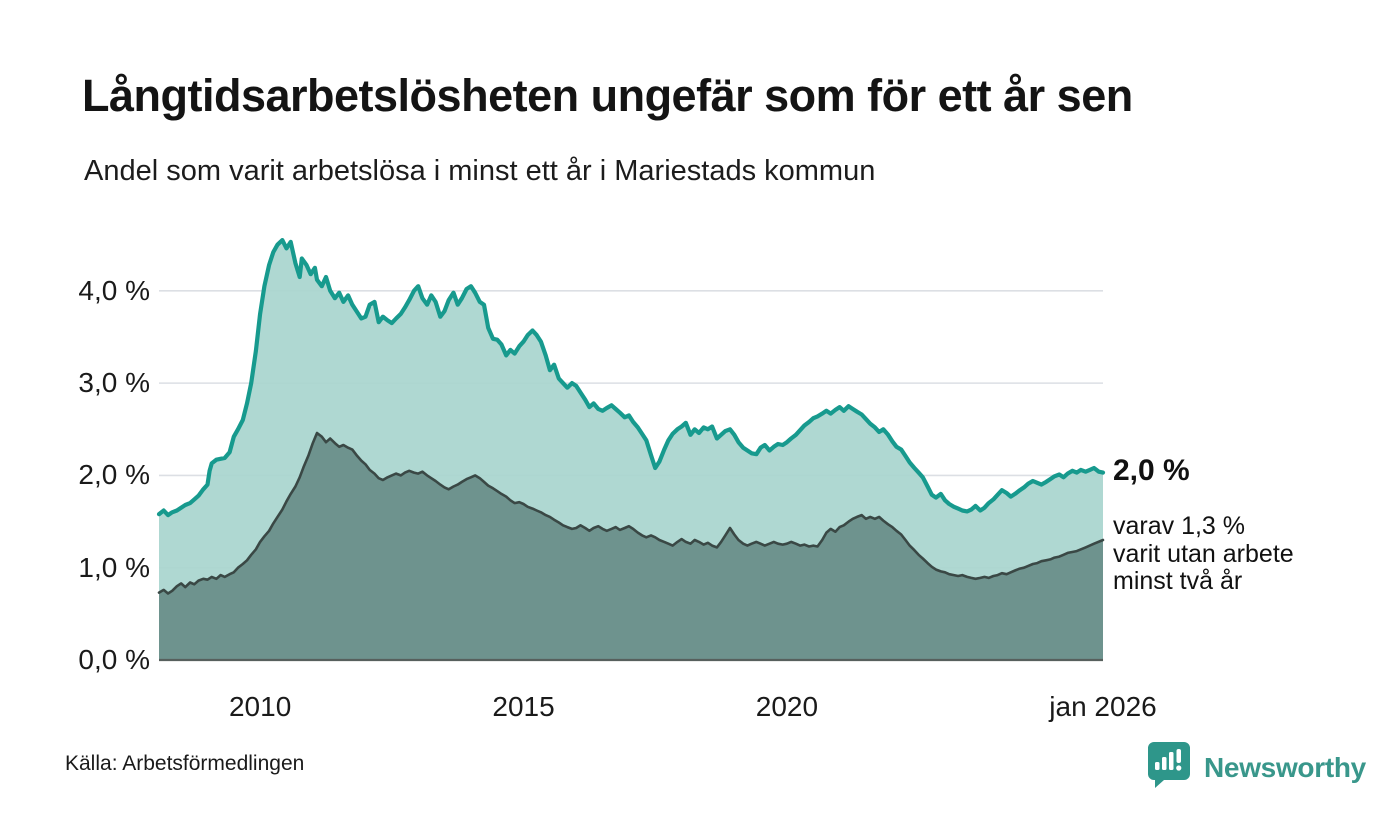 The height and width of the screenshot is (840, 1400). What do you see at coordinates (631, 513) in the screenshot?
I see `line-two-years` at bounding box center [631, 513].